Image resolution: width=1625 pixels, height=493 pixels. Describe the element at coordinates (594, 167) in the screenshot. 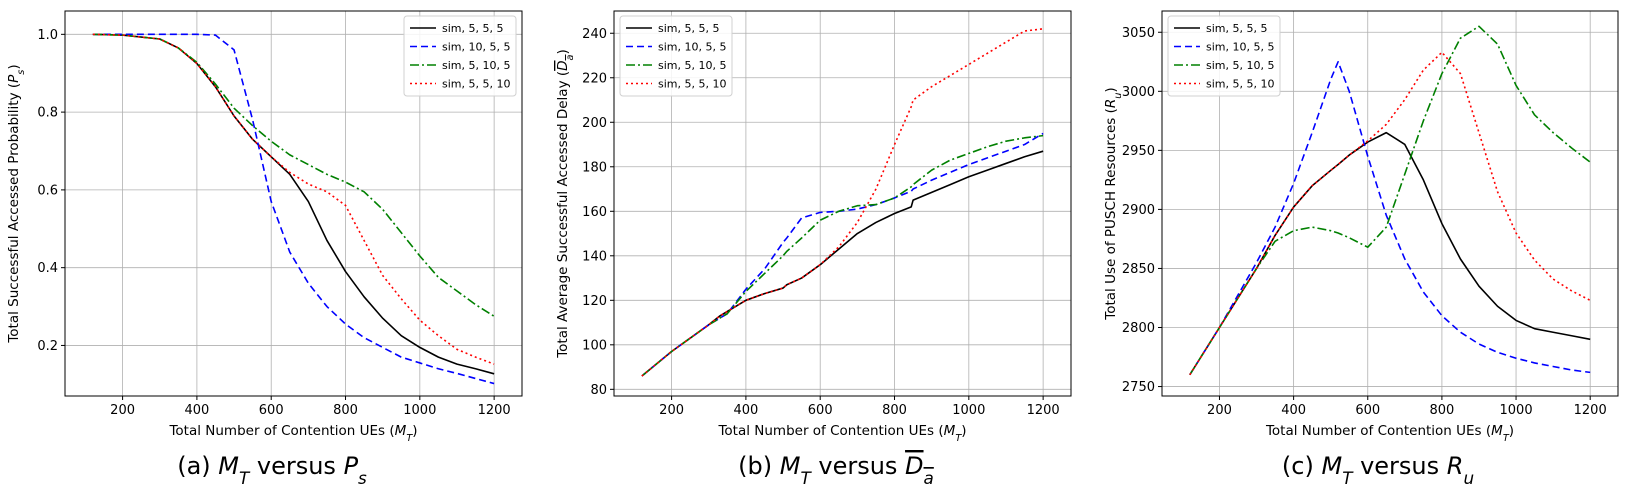

I see `y-tick-label: 180` at that location.